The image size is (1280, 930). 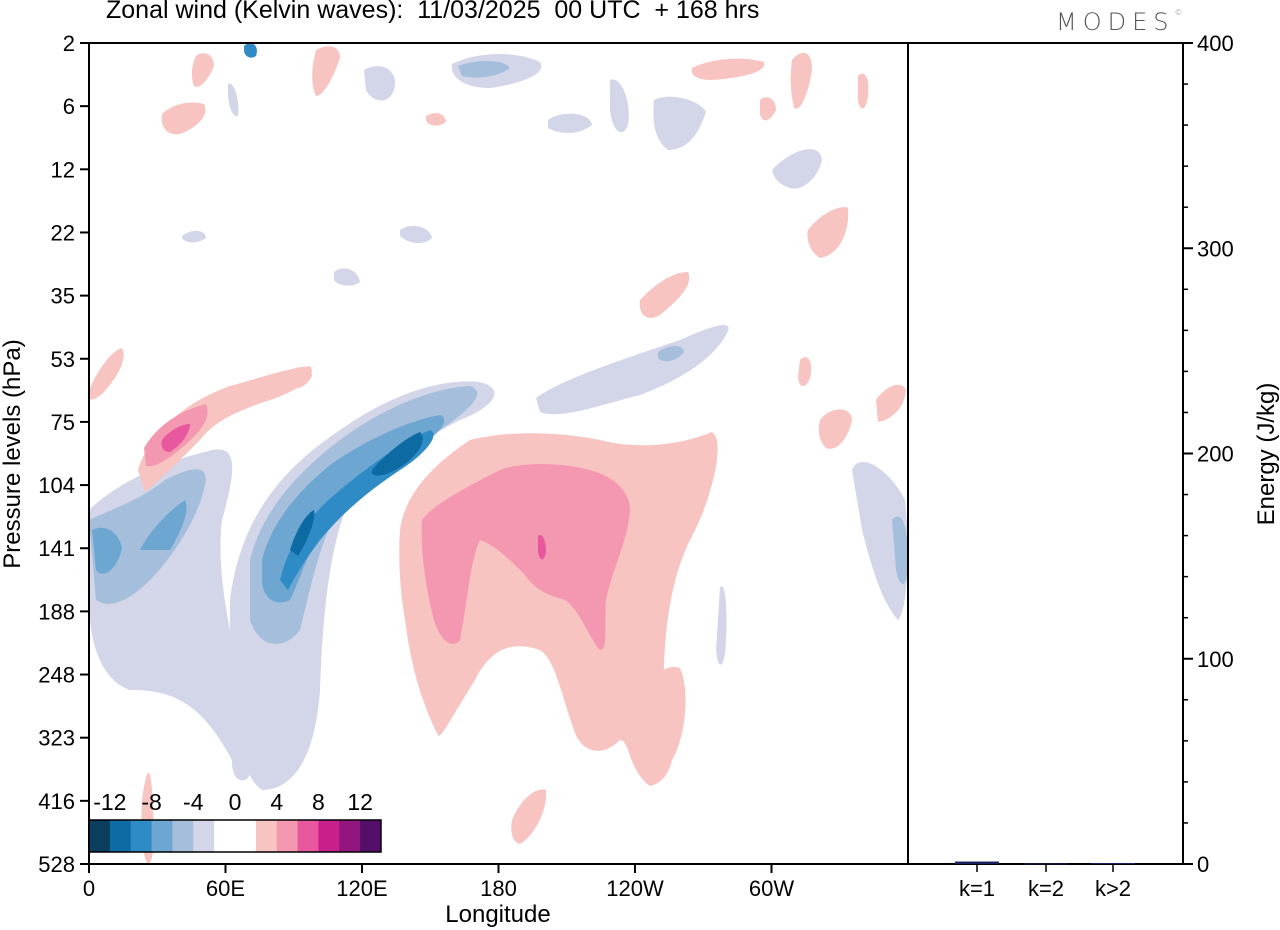 What do you see at coordinates (361, 888) in the screenshot?
I see `x-tick-label-120E: 120E` at bounding box center [361, 888].